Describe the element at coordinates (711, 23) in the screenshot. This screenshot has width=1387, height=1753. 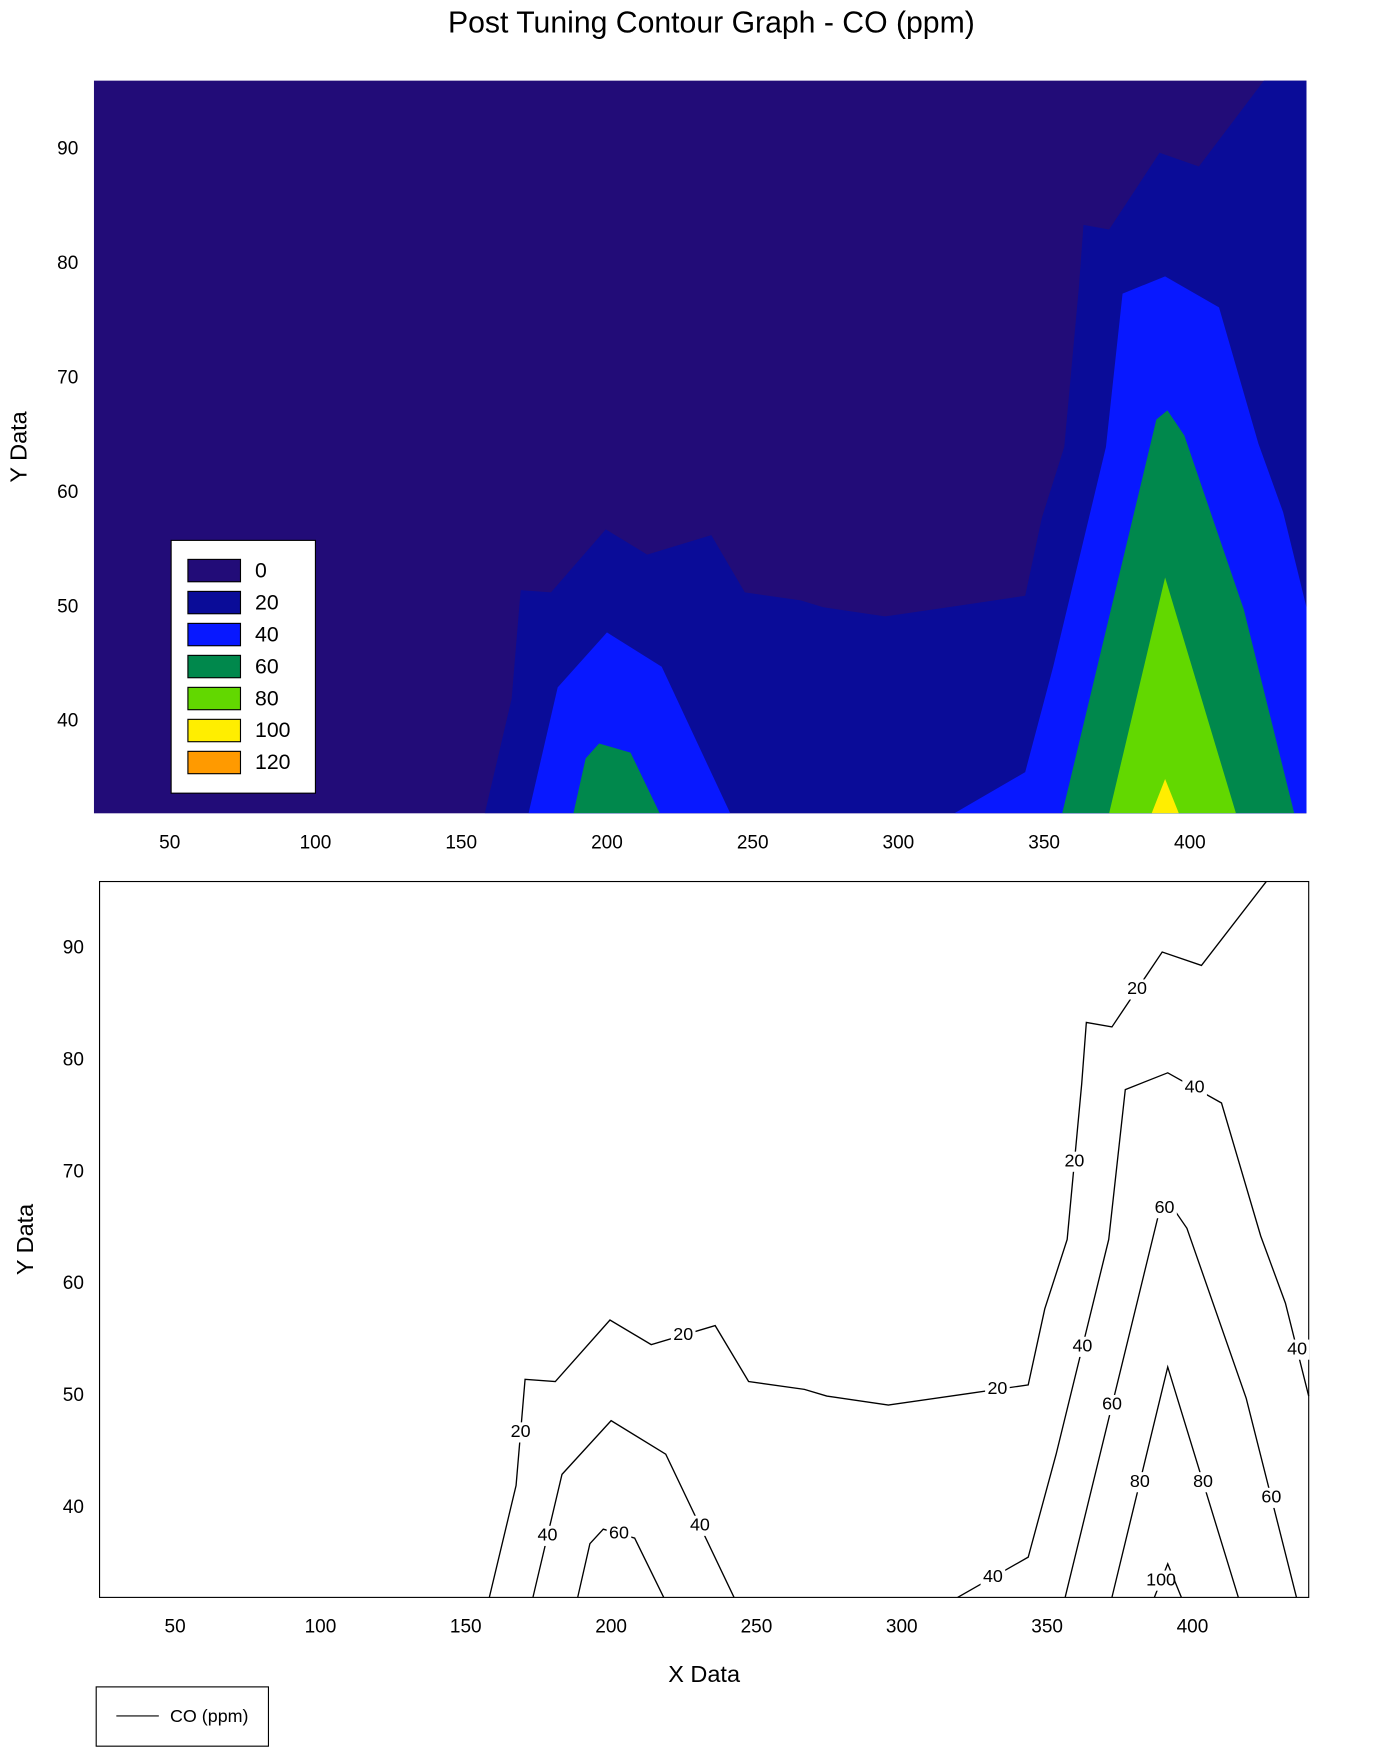
I see `chart-title: Post Tuning Contour Graph - CO (ppm)` at that location.